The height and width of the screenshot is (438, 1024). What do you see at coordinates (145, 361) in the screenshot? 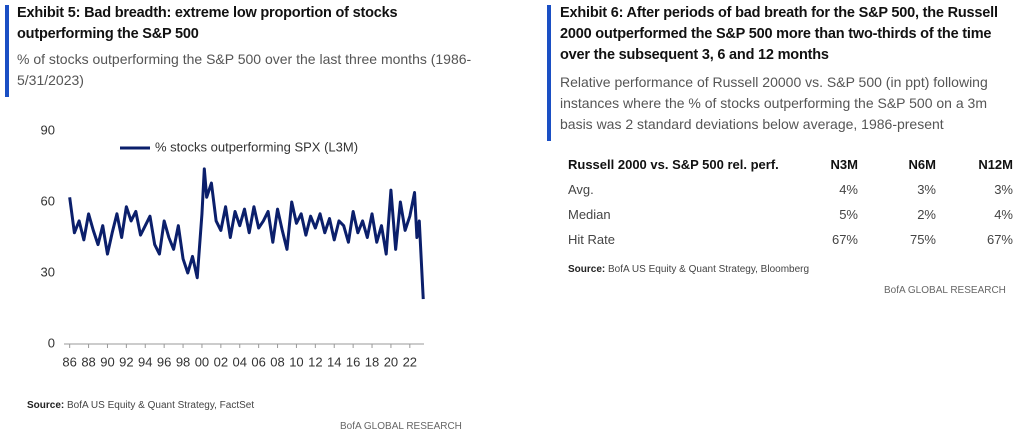
I see `x-tick-label: 94` at bounding box center [145, 361].